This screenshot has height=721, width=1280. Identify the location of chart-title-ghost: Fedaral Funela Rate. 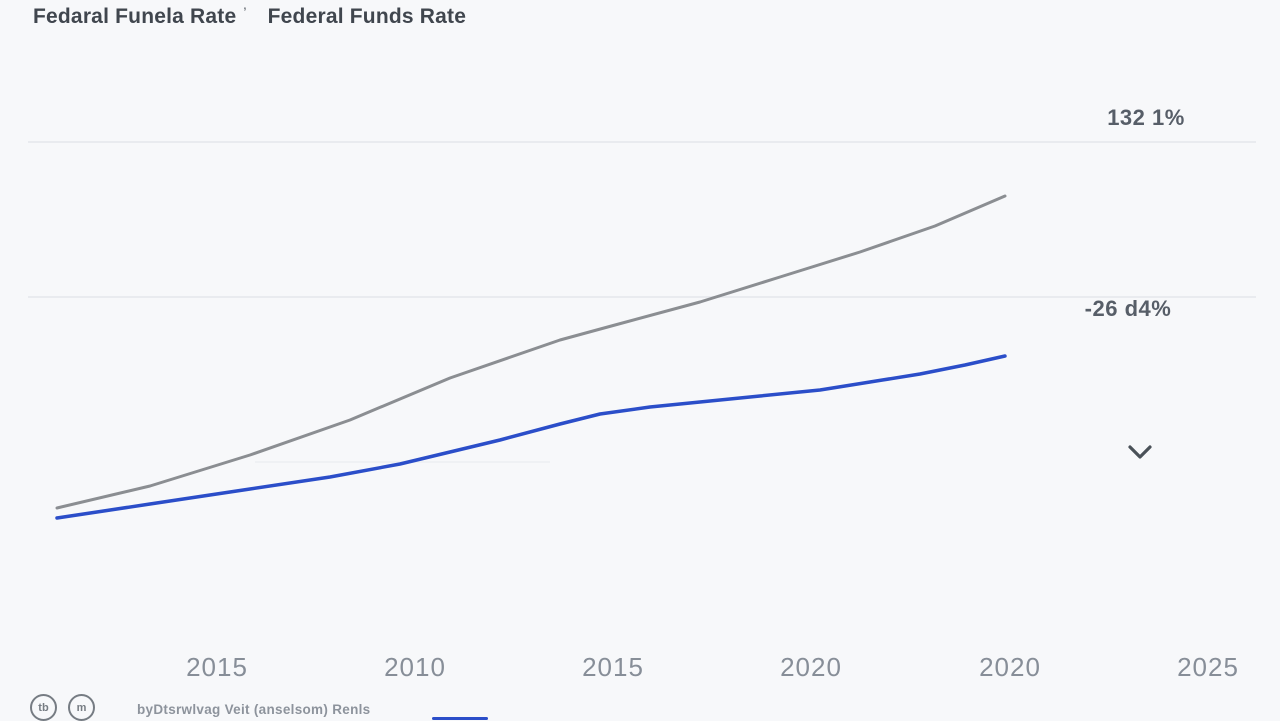
(135, 16).